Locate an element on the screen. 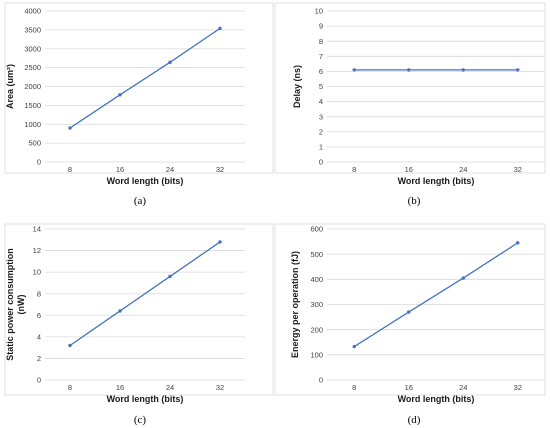 The image size is (550, 428). y-tick-label: 600 is located at coordinates (316, 229).